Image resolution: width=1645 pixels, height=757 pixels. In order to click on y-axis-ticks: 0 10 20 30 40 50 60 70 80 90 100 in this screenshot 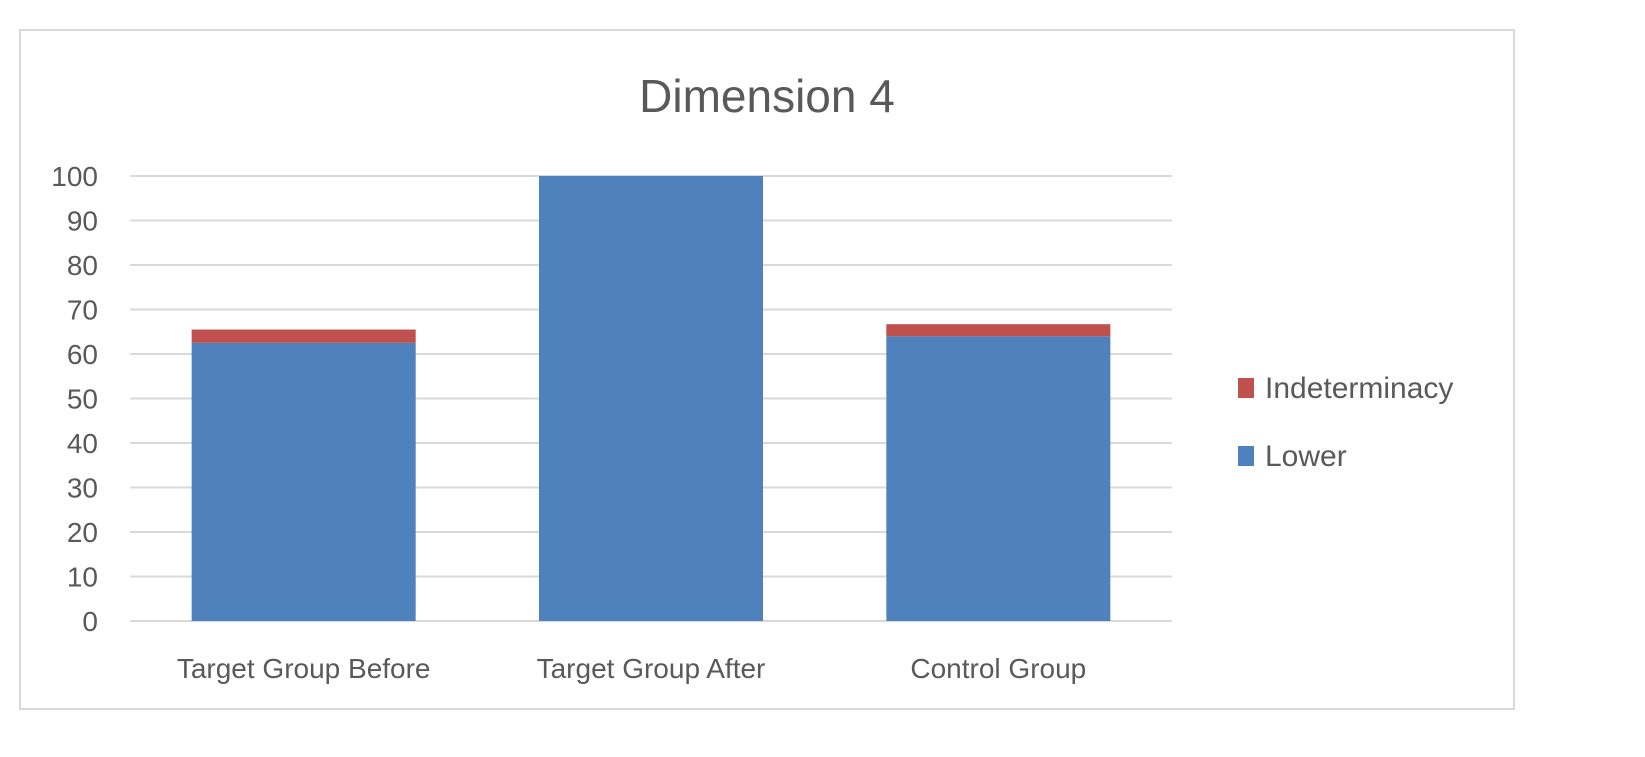, I will do `click(74, 399)`.